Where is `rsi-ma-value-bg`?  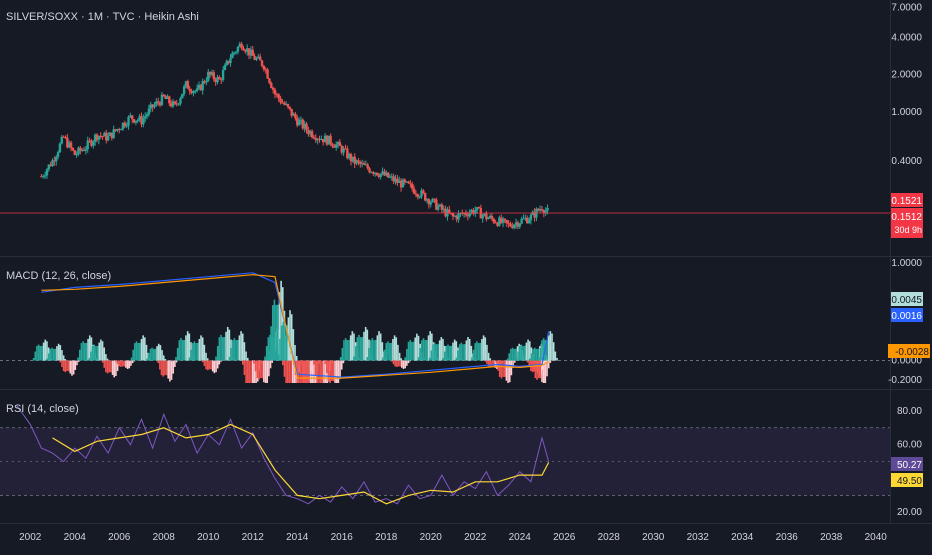 rsi-ma-value-bg is located at coordinates (907, 480).